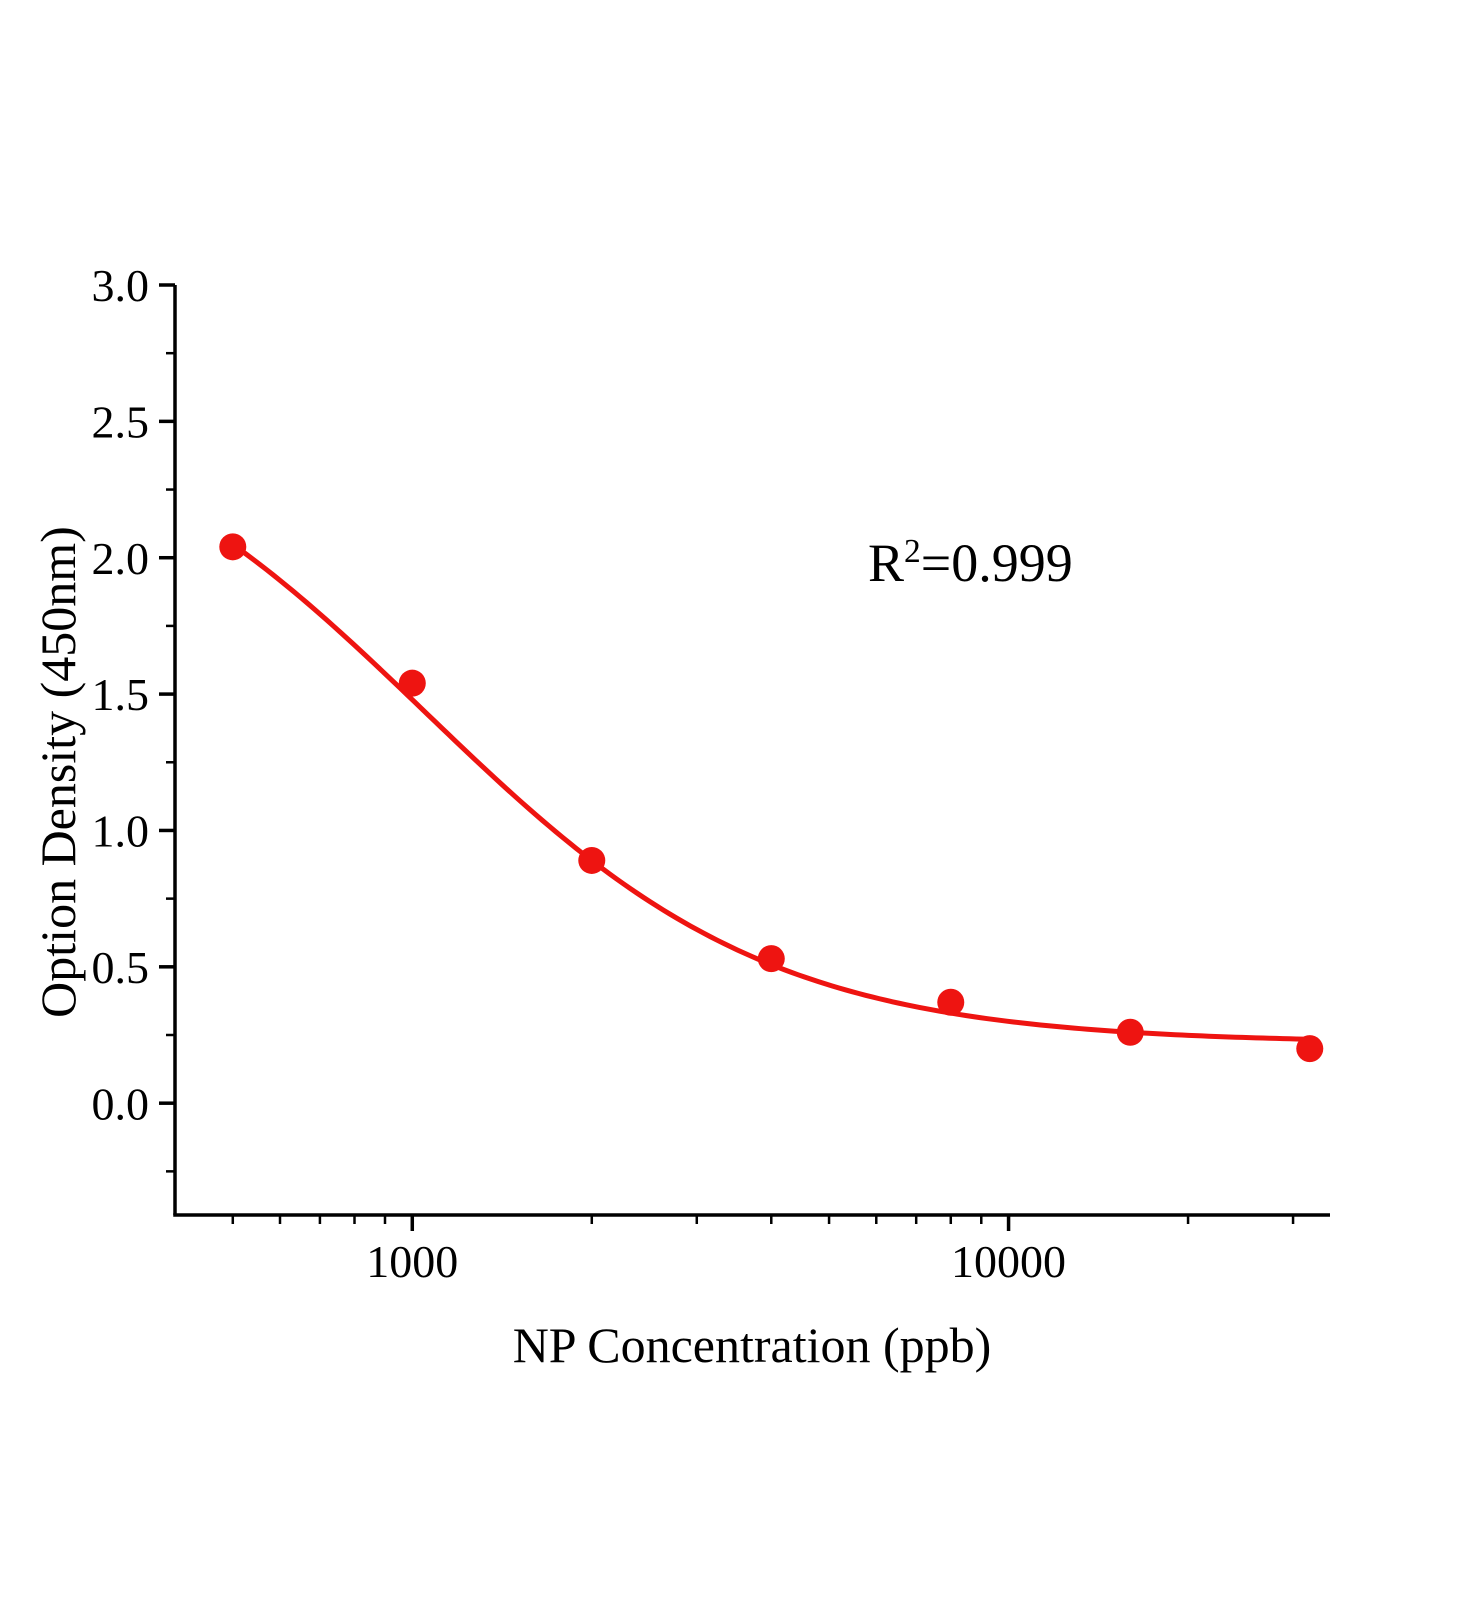 The width and height of the screenshot is (1472, 1600). I want to click on r-squared-sup: 2, so click(912, 551).